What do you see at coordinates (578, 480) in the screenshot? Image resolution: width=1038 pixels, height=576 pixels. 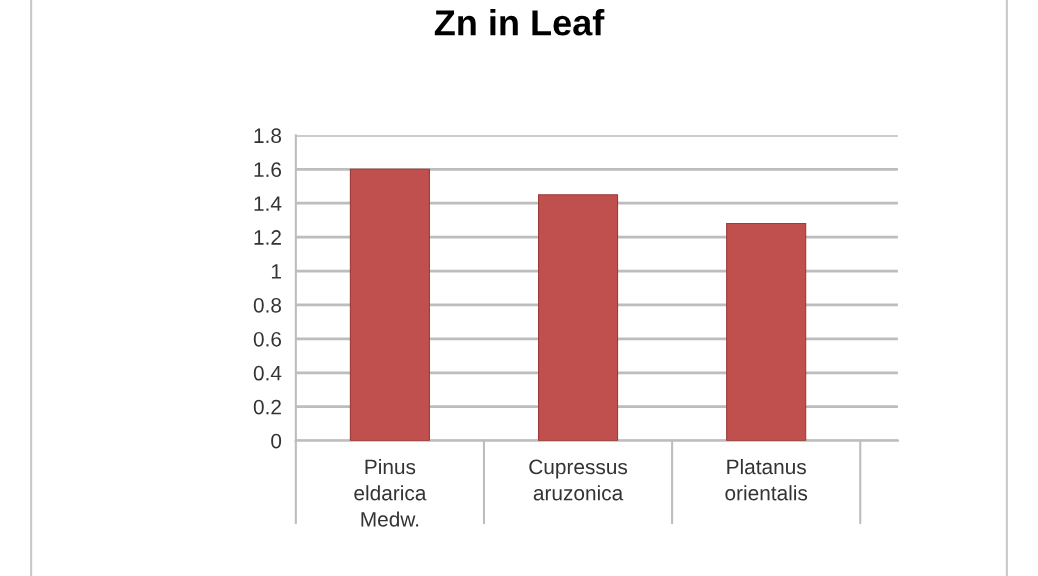 I see `x-tick-label: Cupressus aruzonica` at bounding box center [578, 480].